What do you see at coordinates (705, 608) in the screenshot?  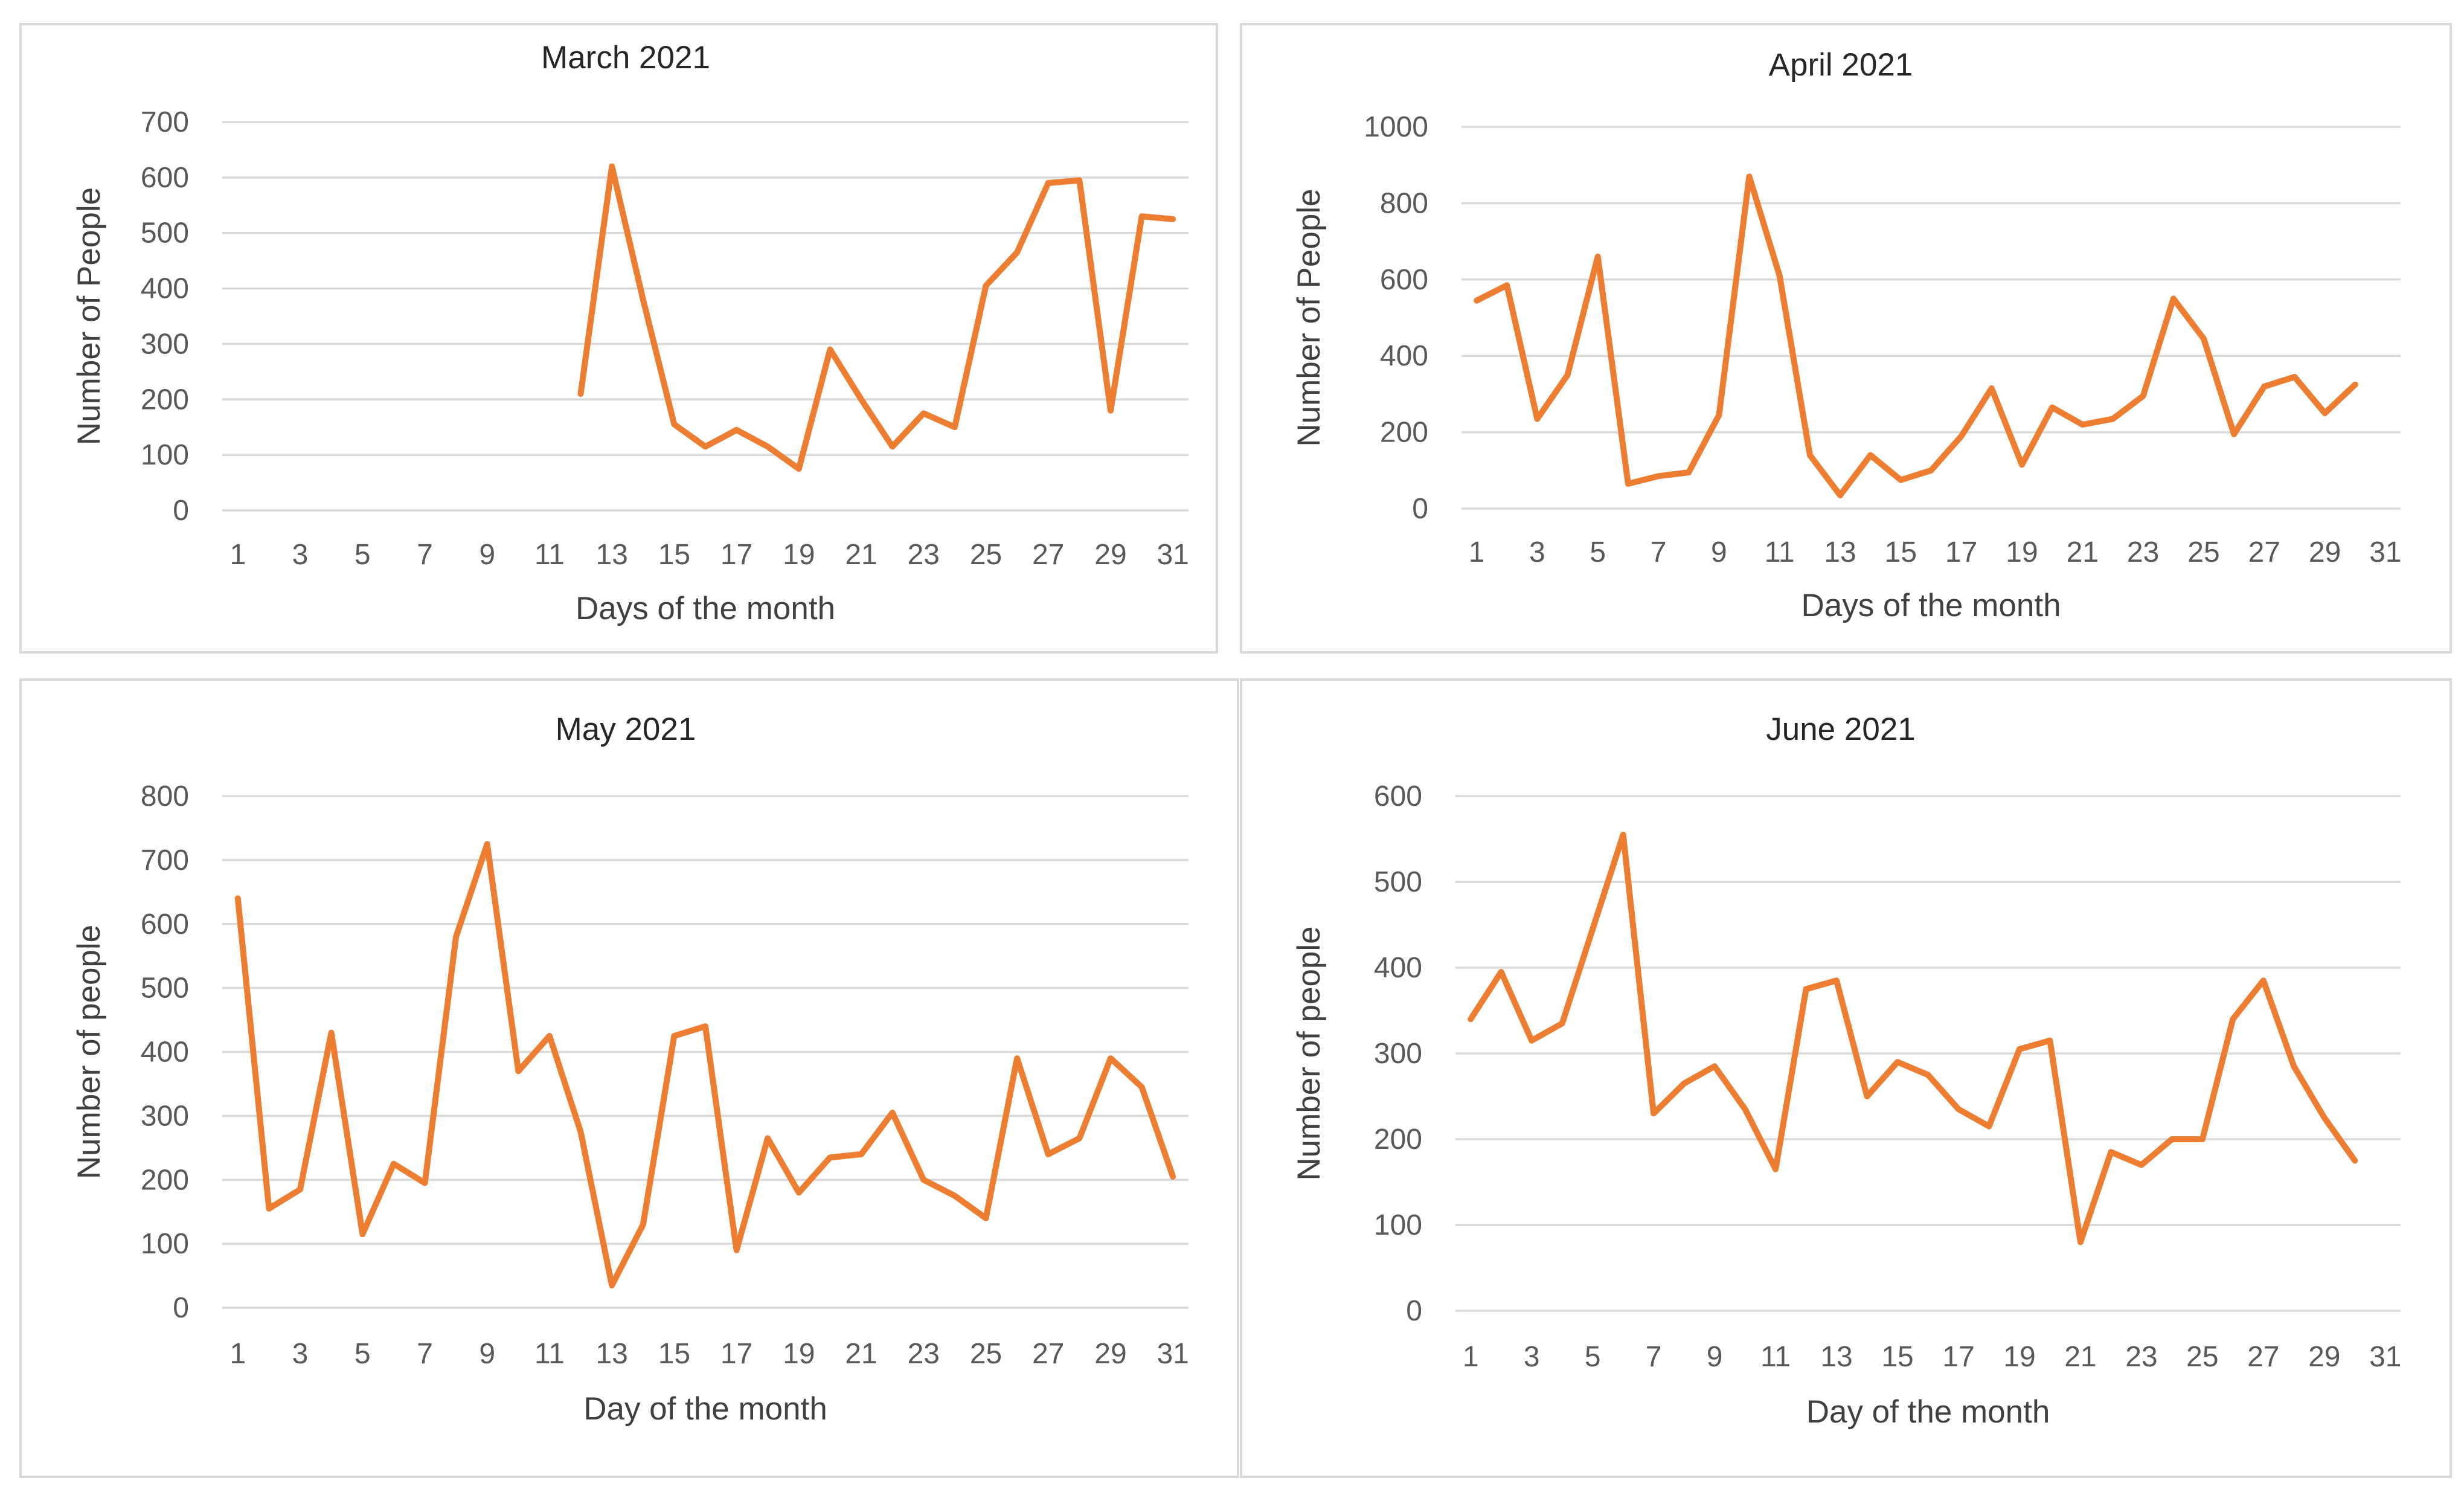 I see `x-axis-title: Days of the month` at bounding box center [705, 608].